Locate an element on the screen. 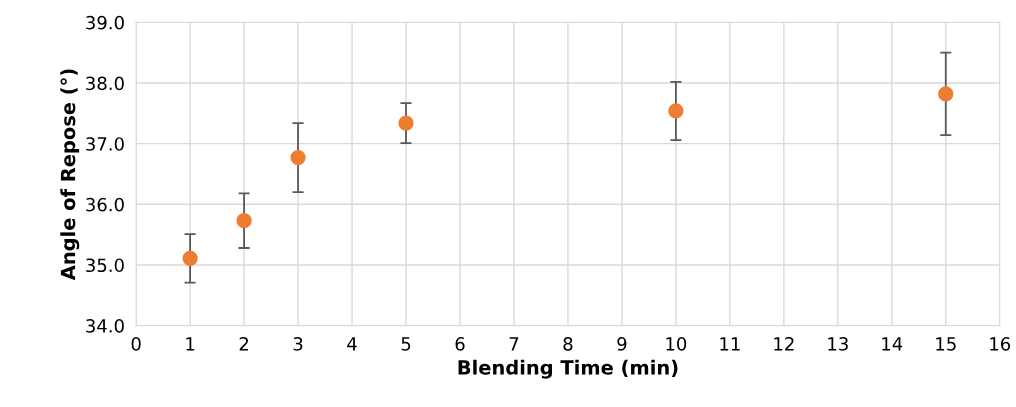 Image resolution: width=1016 pixels, height=407 pixels. x-tick-label: 14 is located at coordinates (892, 344).